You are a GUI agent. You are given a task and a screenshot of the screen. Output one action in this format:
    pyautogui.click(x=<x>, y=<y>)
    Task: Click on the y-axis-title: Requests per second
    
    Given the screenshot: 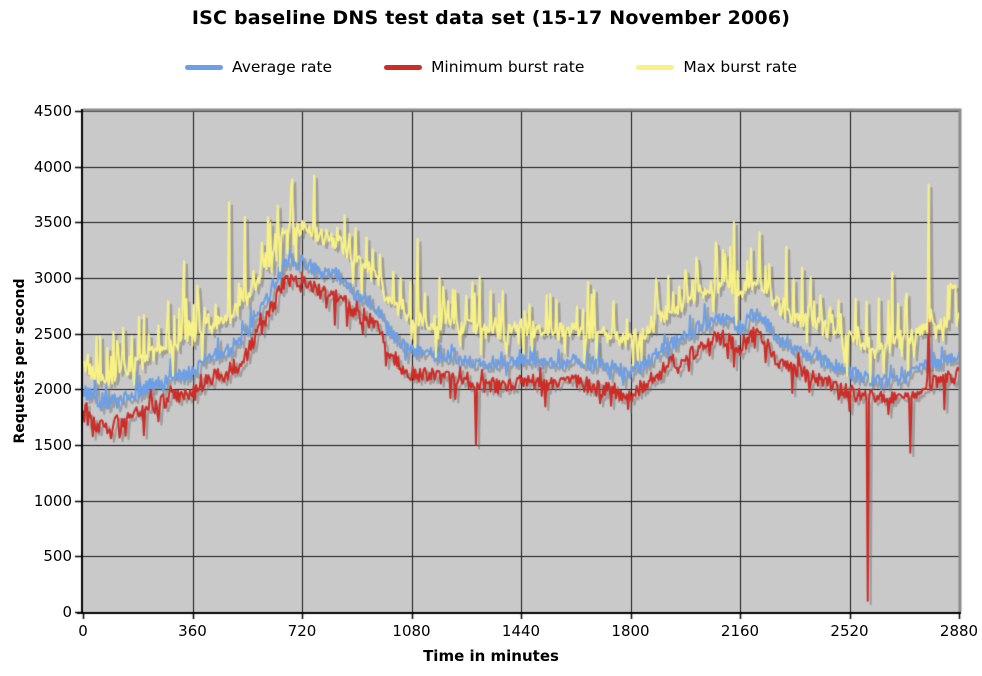 What is the action you would take?
    pyautogui.click(x=20, y=361)
    